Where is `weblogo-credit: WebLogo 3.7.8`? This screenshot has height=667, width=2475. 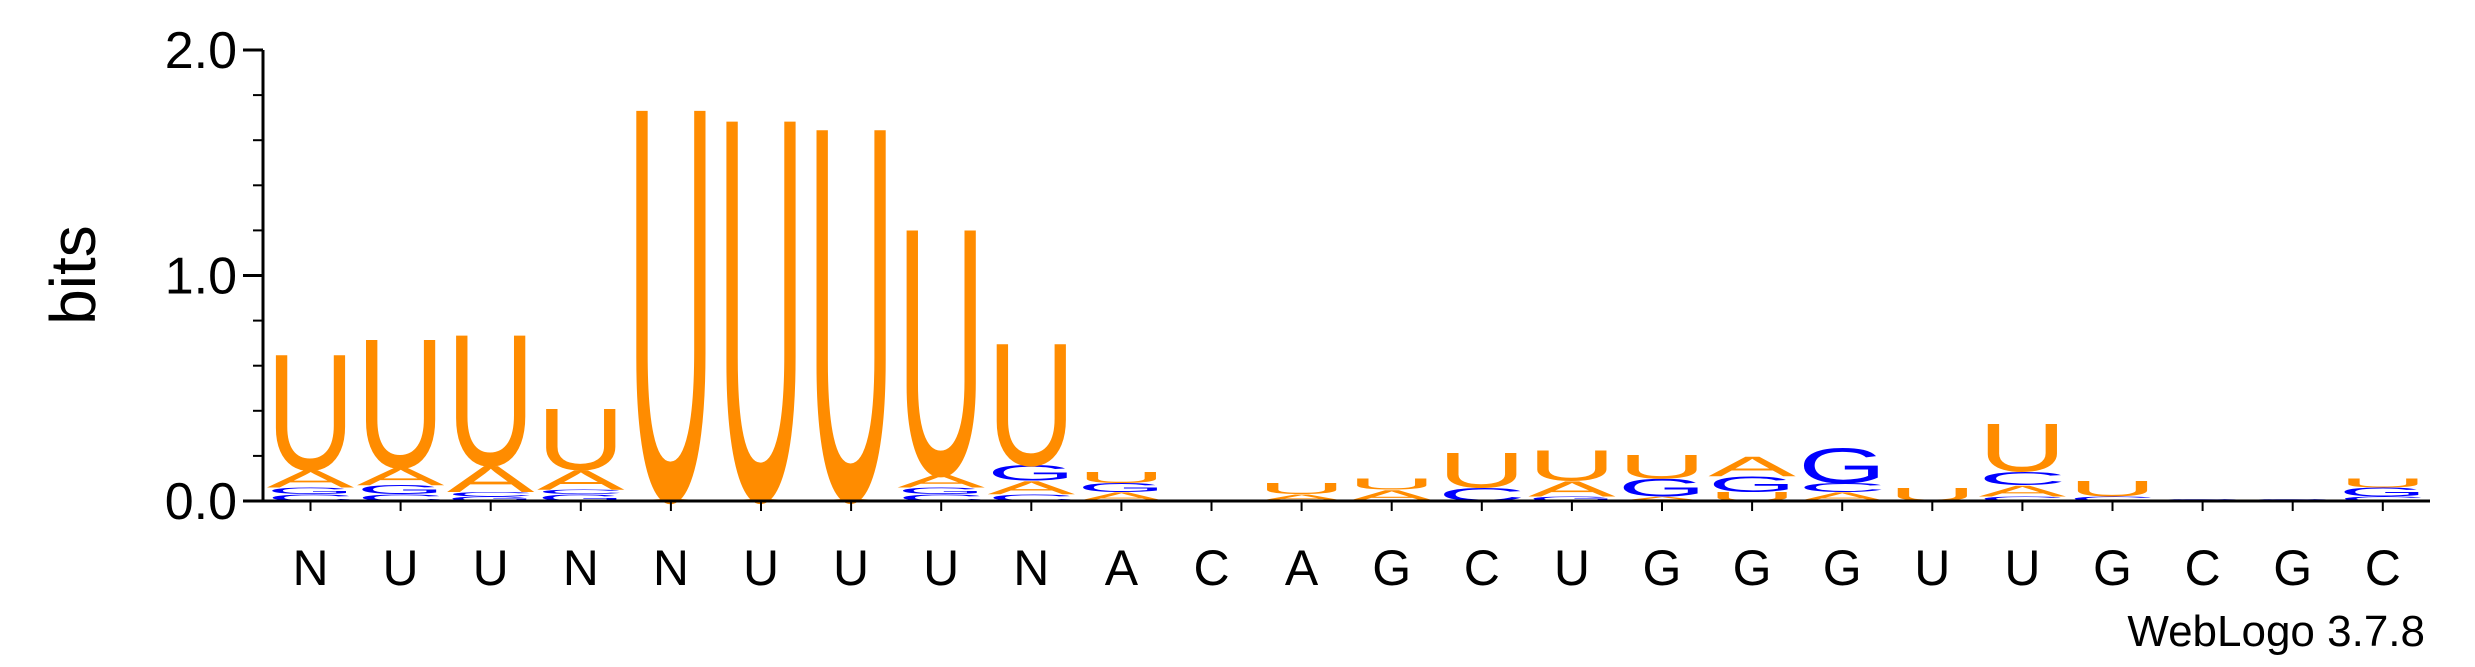
weblogo-credit: WebLogo 3.7.8 is located at coordinates (2276, 631).